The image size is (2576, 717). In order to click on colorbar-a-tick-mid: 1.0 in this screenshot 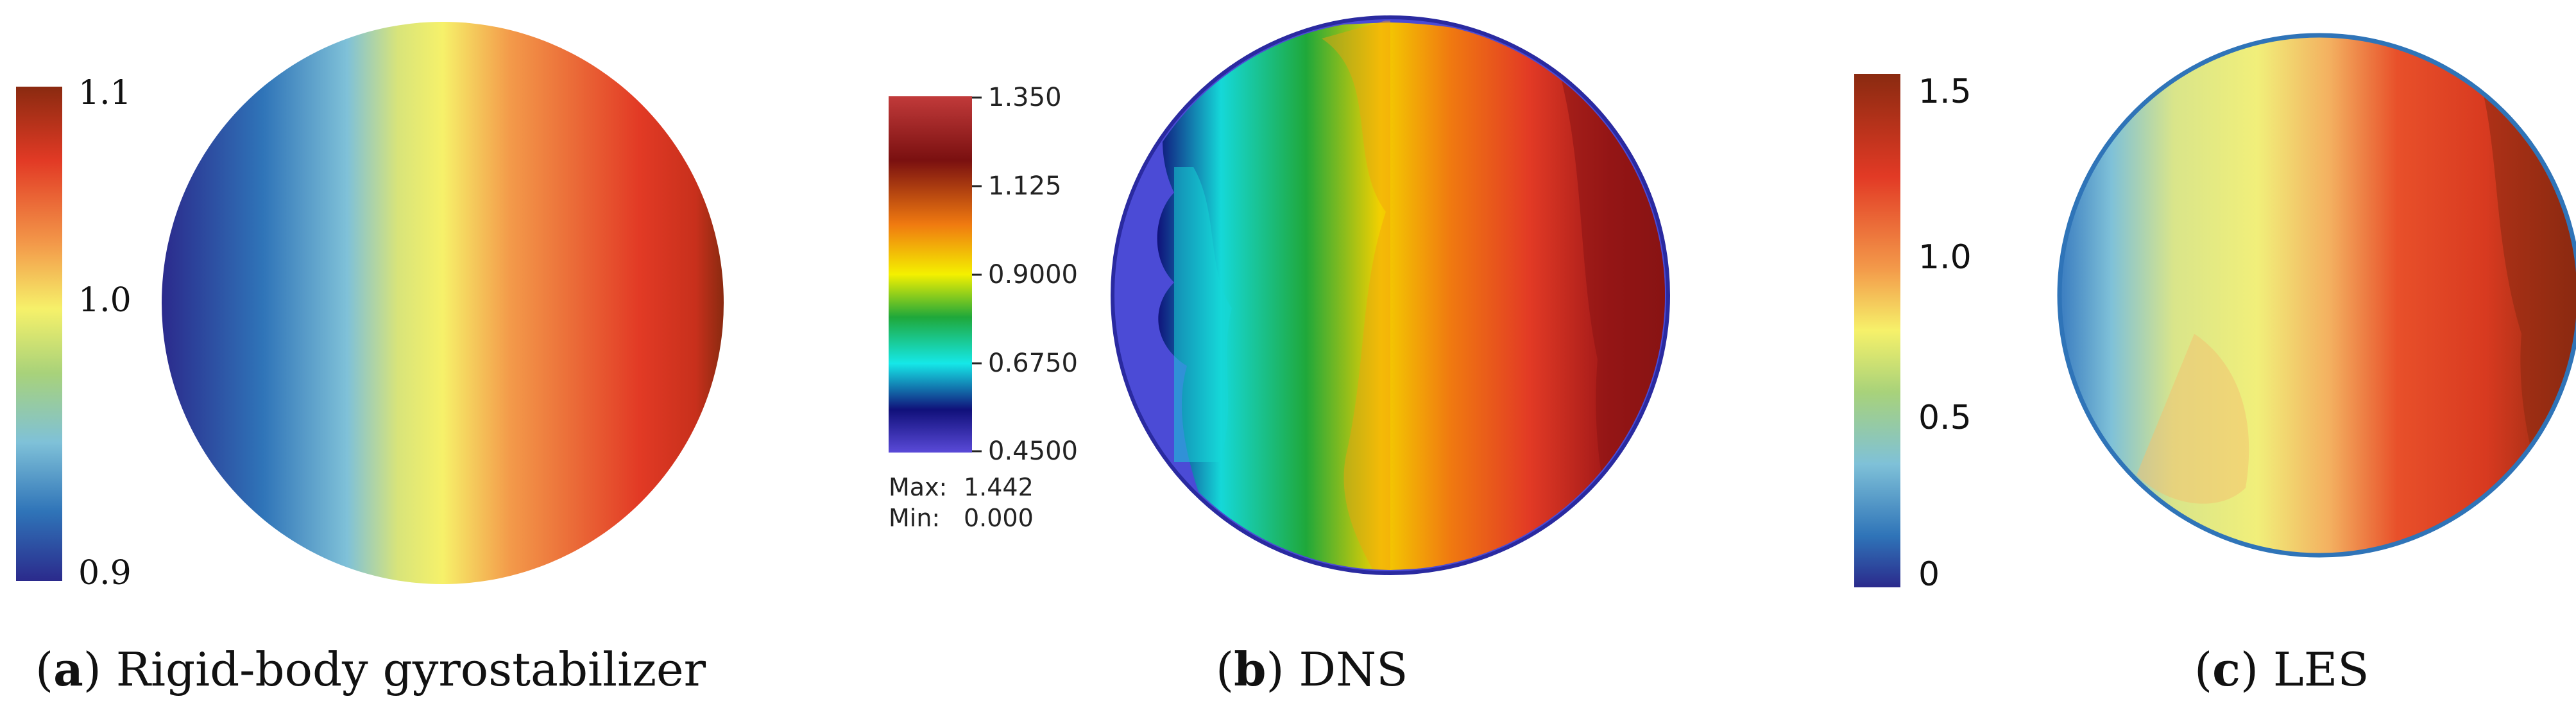, I will do `click(105, 300)`.